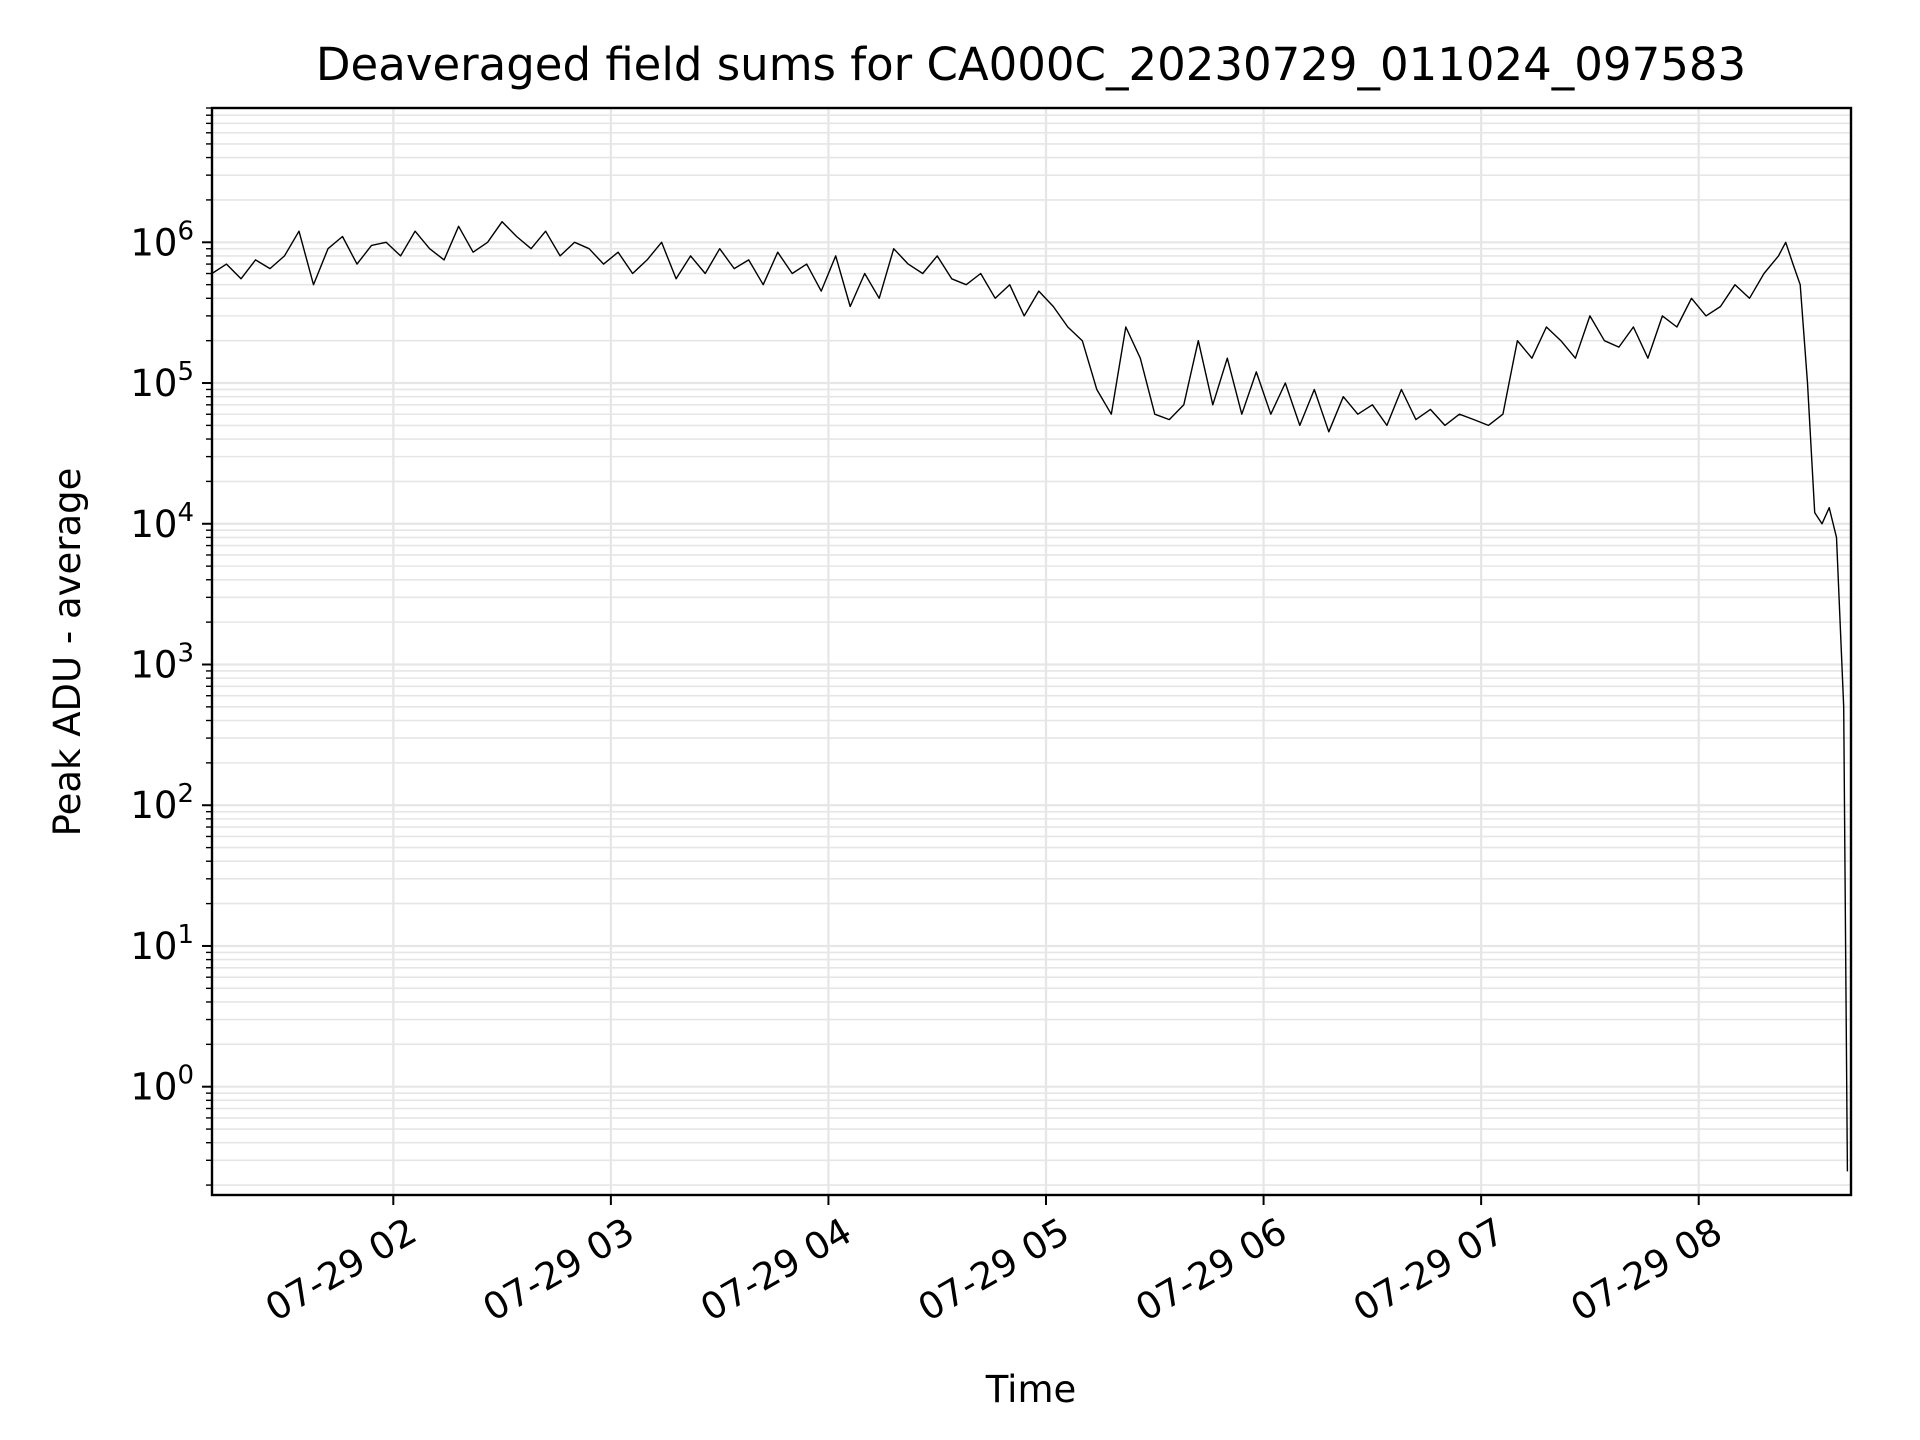 This screenshot has width=1920, height=1440. Describe the element at coordinates (162, 944) in the screenshot. I see `y-tick-label: 101` at that location.